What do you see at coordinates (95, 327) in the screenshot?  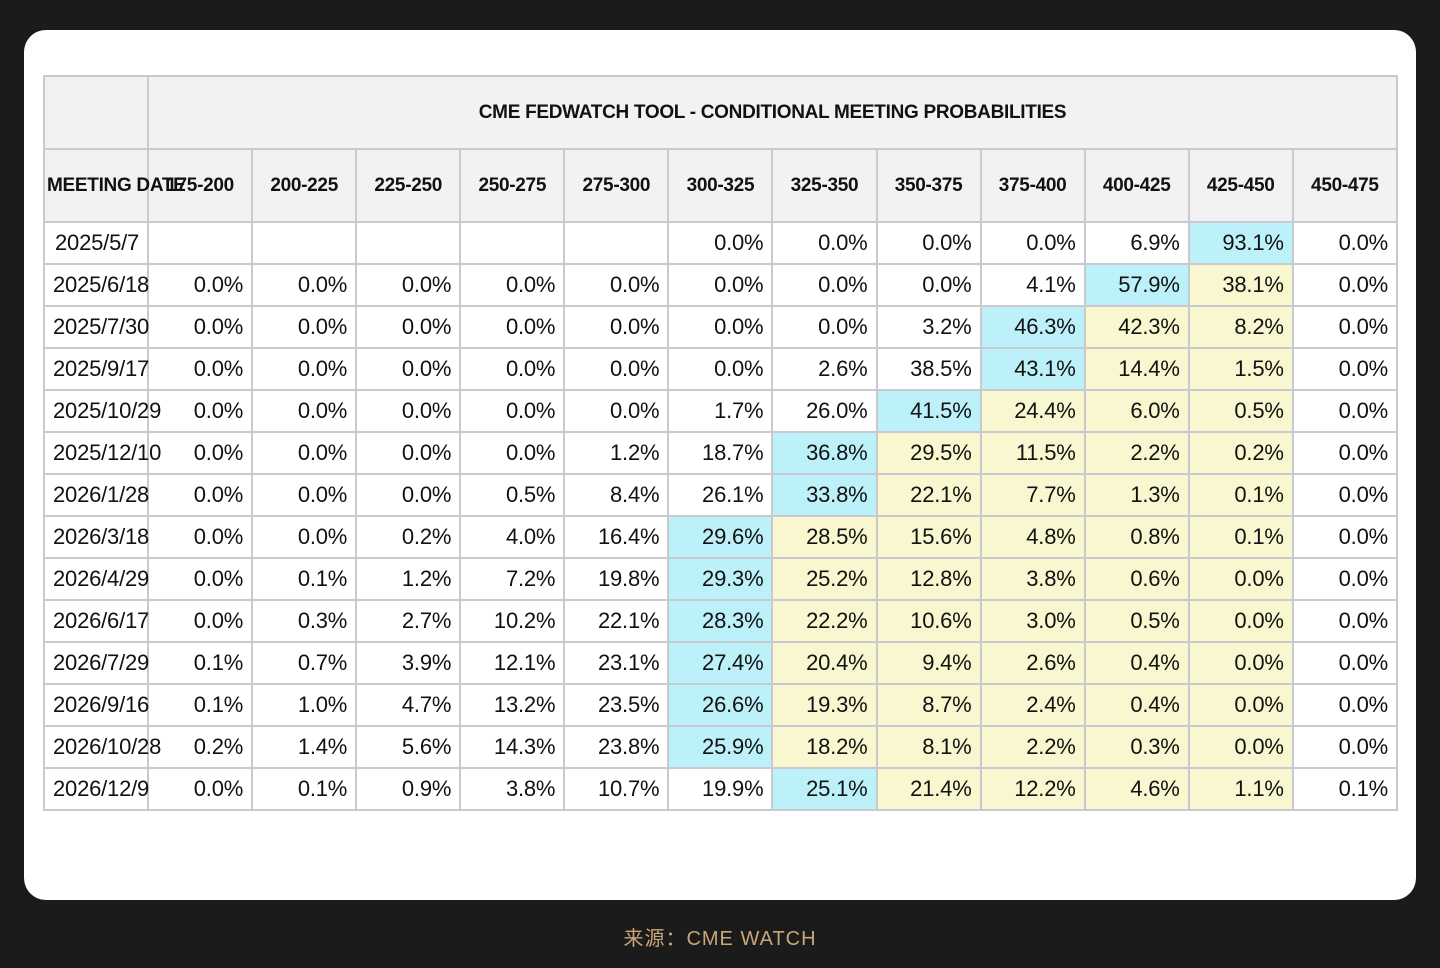 I see `meeting-date: 2025/7/30` at bounding box center [95, 327].